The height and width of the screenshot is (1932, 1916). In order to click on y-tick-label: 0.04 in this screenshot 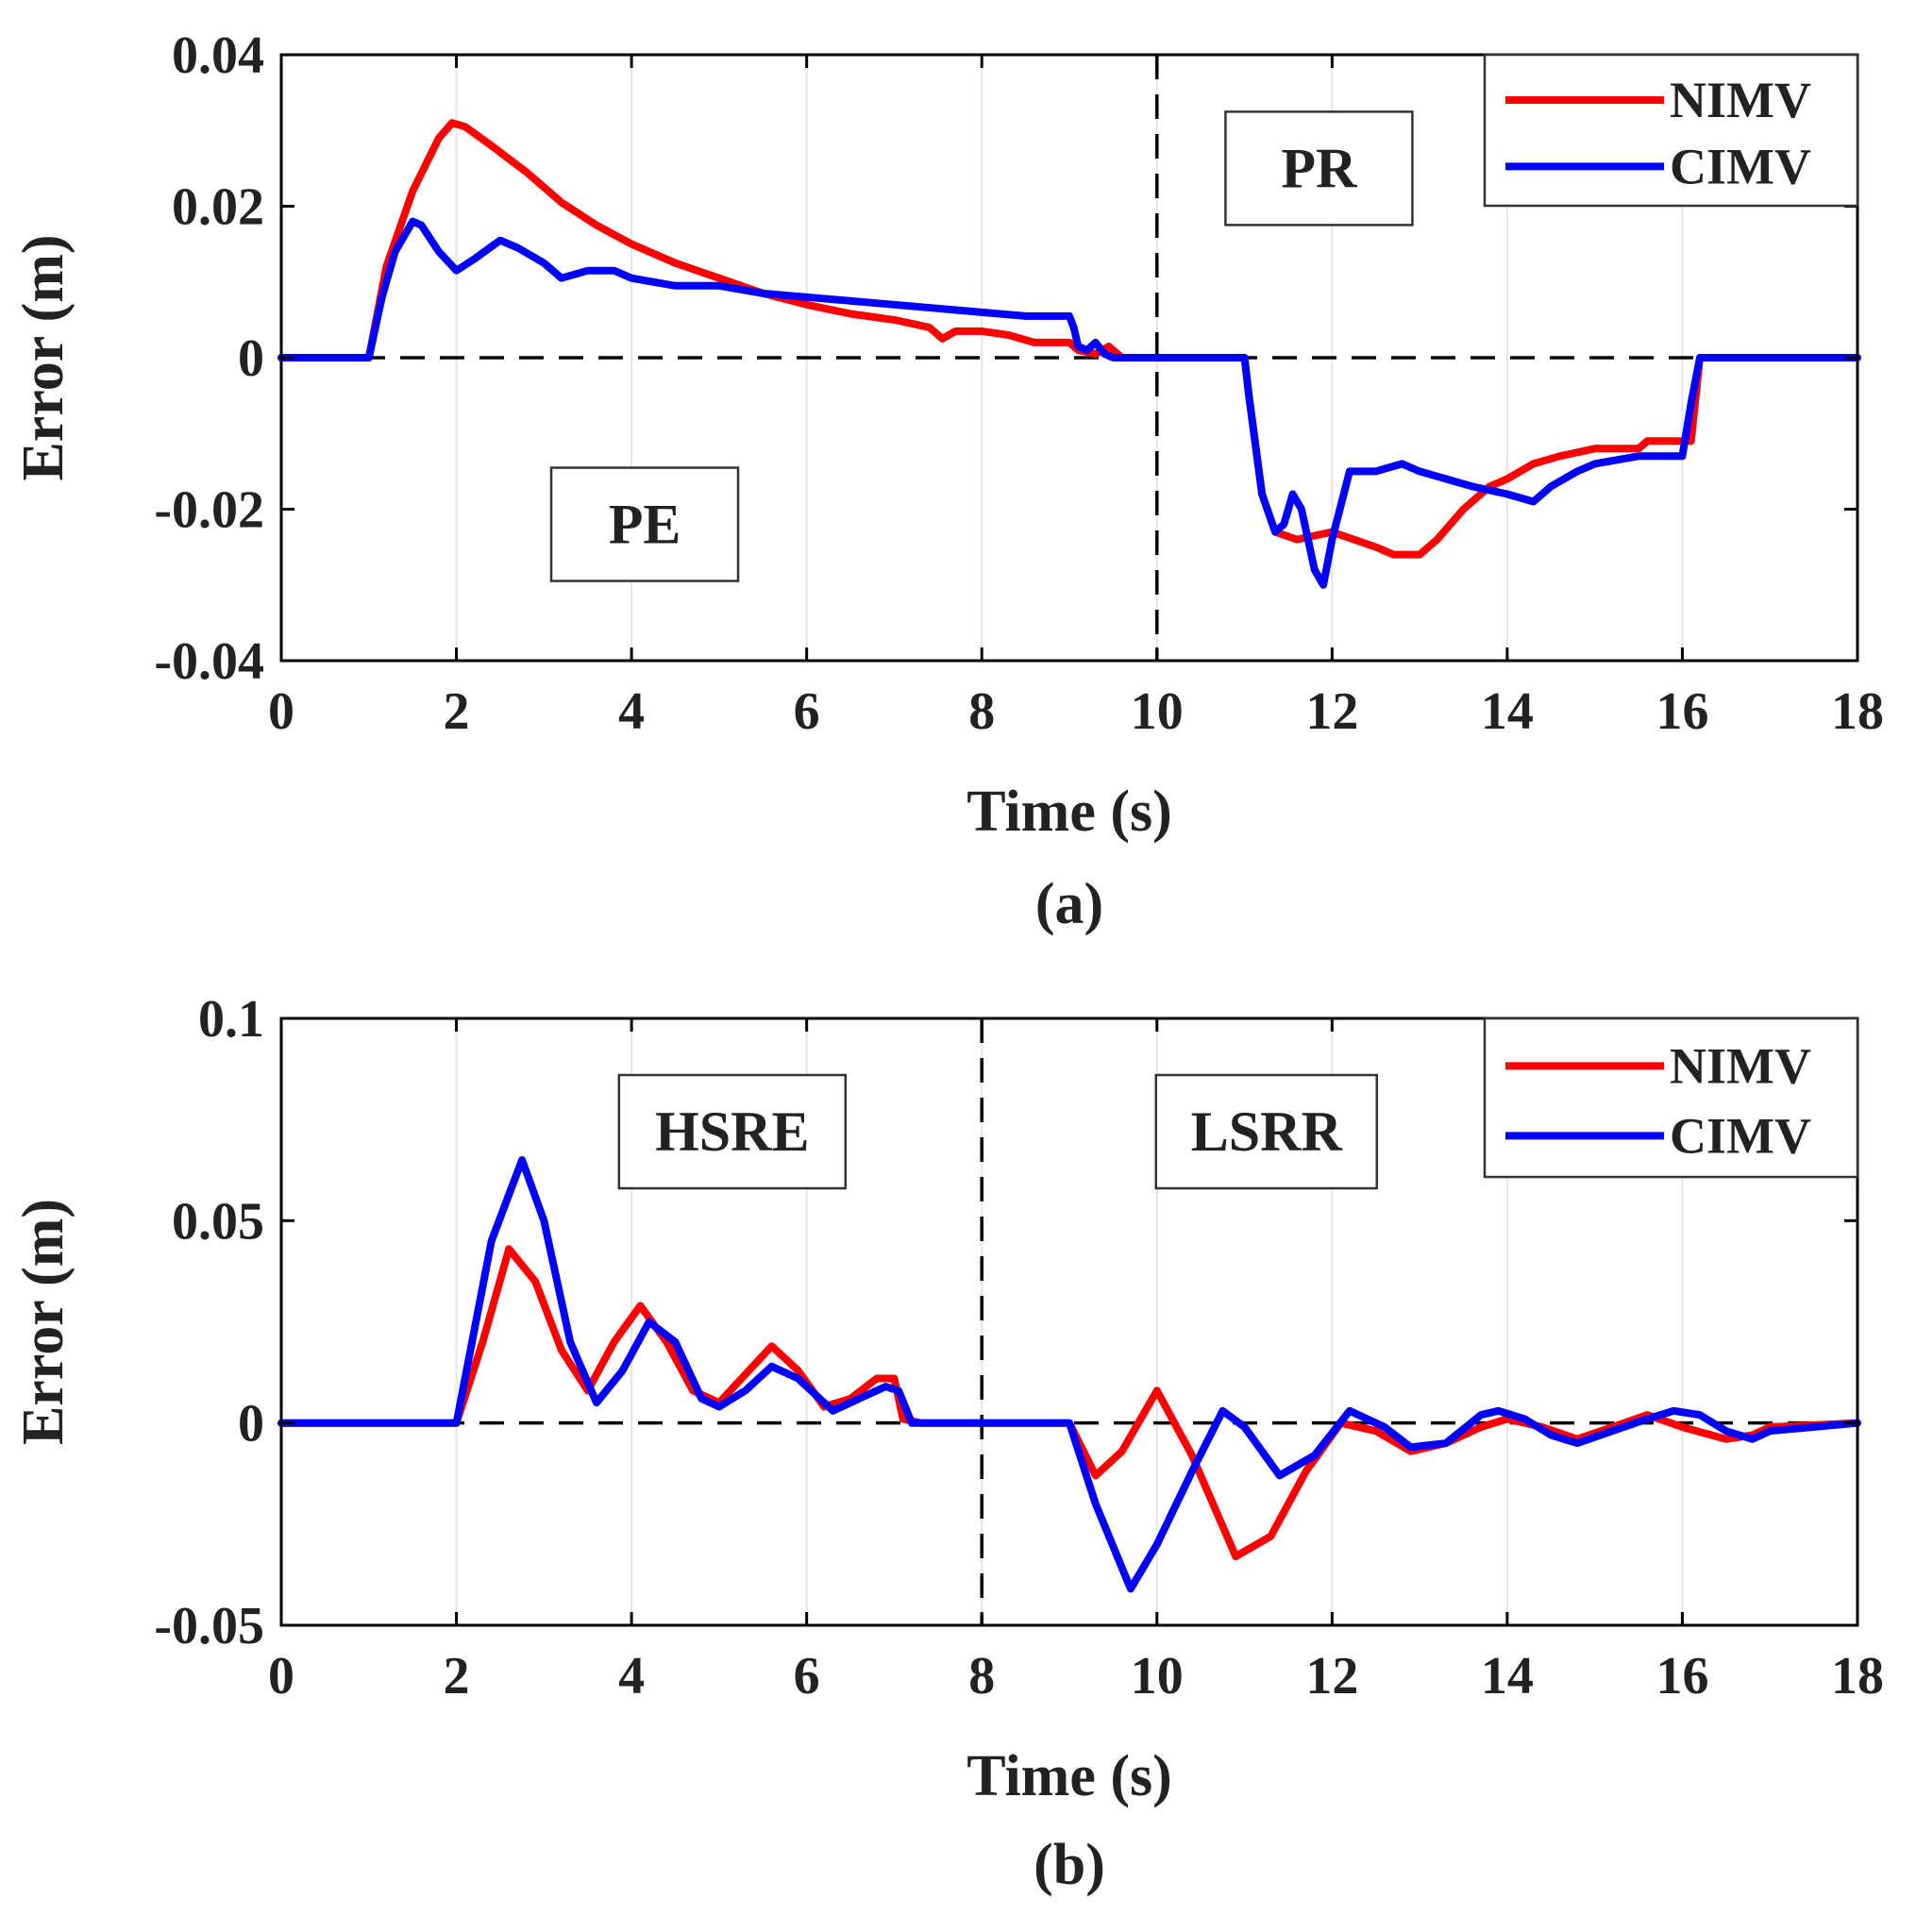, I will do `click(218, 55)`.